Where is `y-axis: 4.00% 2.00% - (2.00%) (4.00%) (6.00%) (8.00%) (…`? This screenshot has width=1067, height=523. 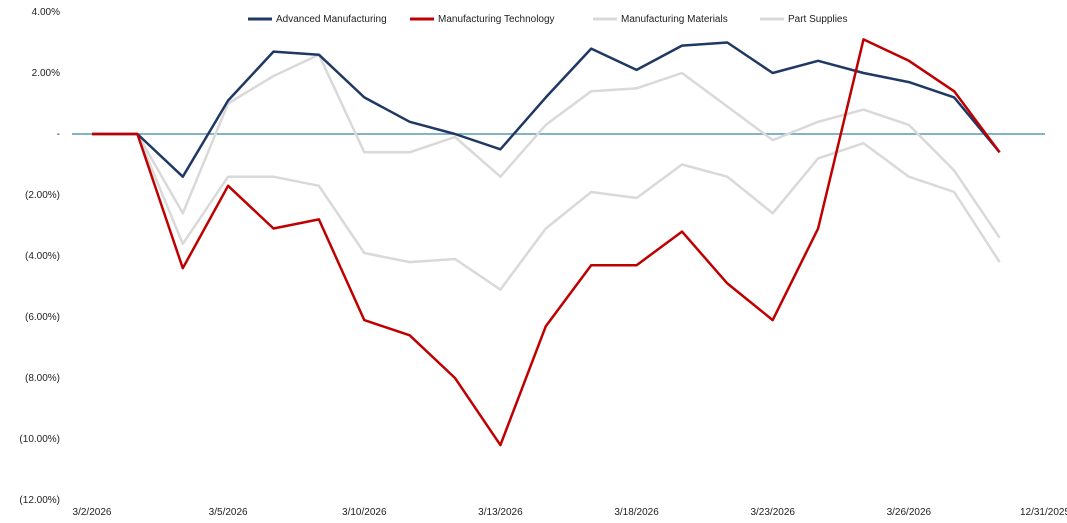 y-axis: 4.00% 2.00% - (2.00%) (4.00%) (6.00%) (8.00%) (… is located at coordinates (39, 256).